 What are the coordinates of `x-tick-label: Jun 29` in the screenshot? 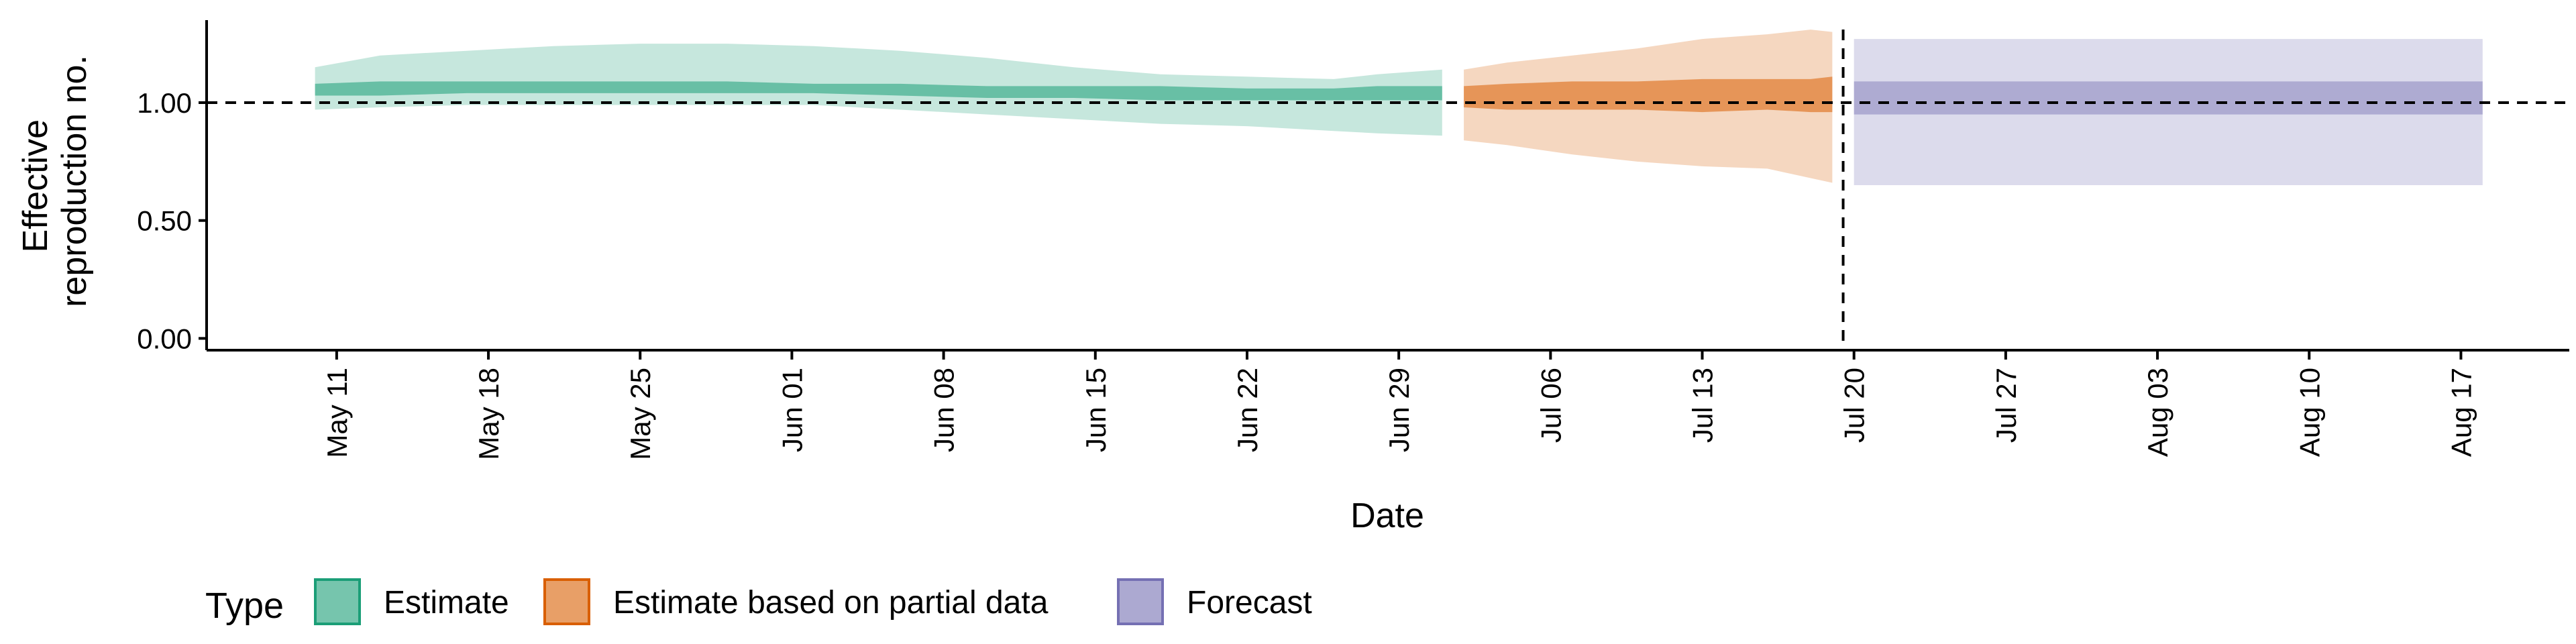 It's located at (1399, 410).